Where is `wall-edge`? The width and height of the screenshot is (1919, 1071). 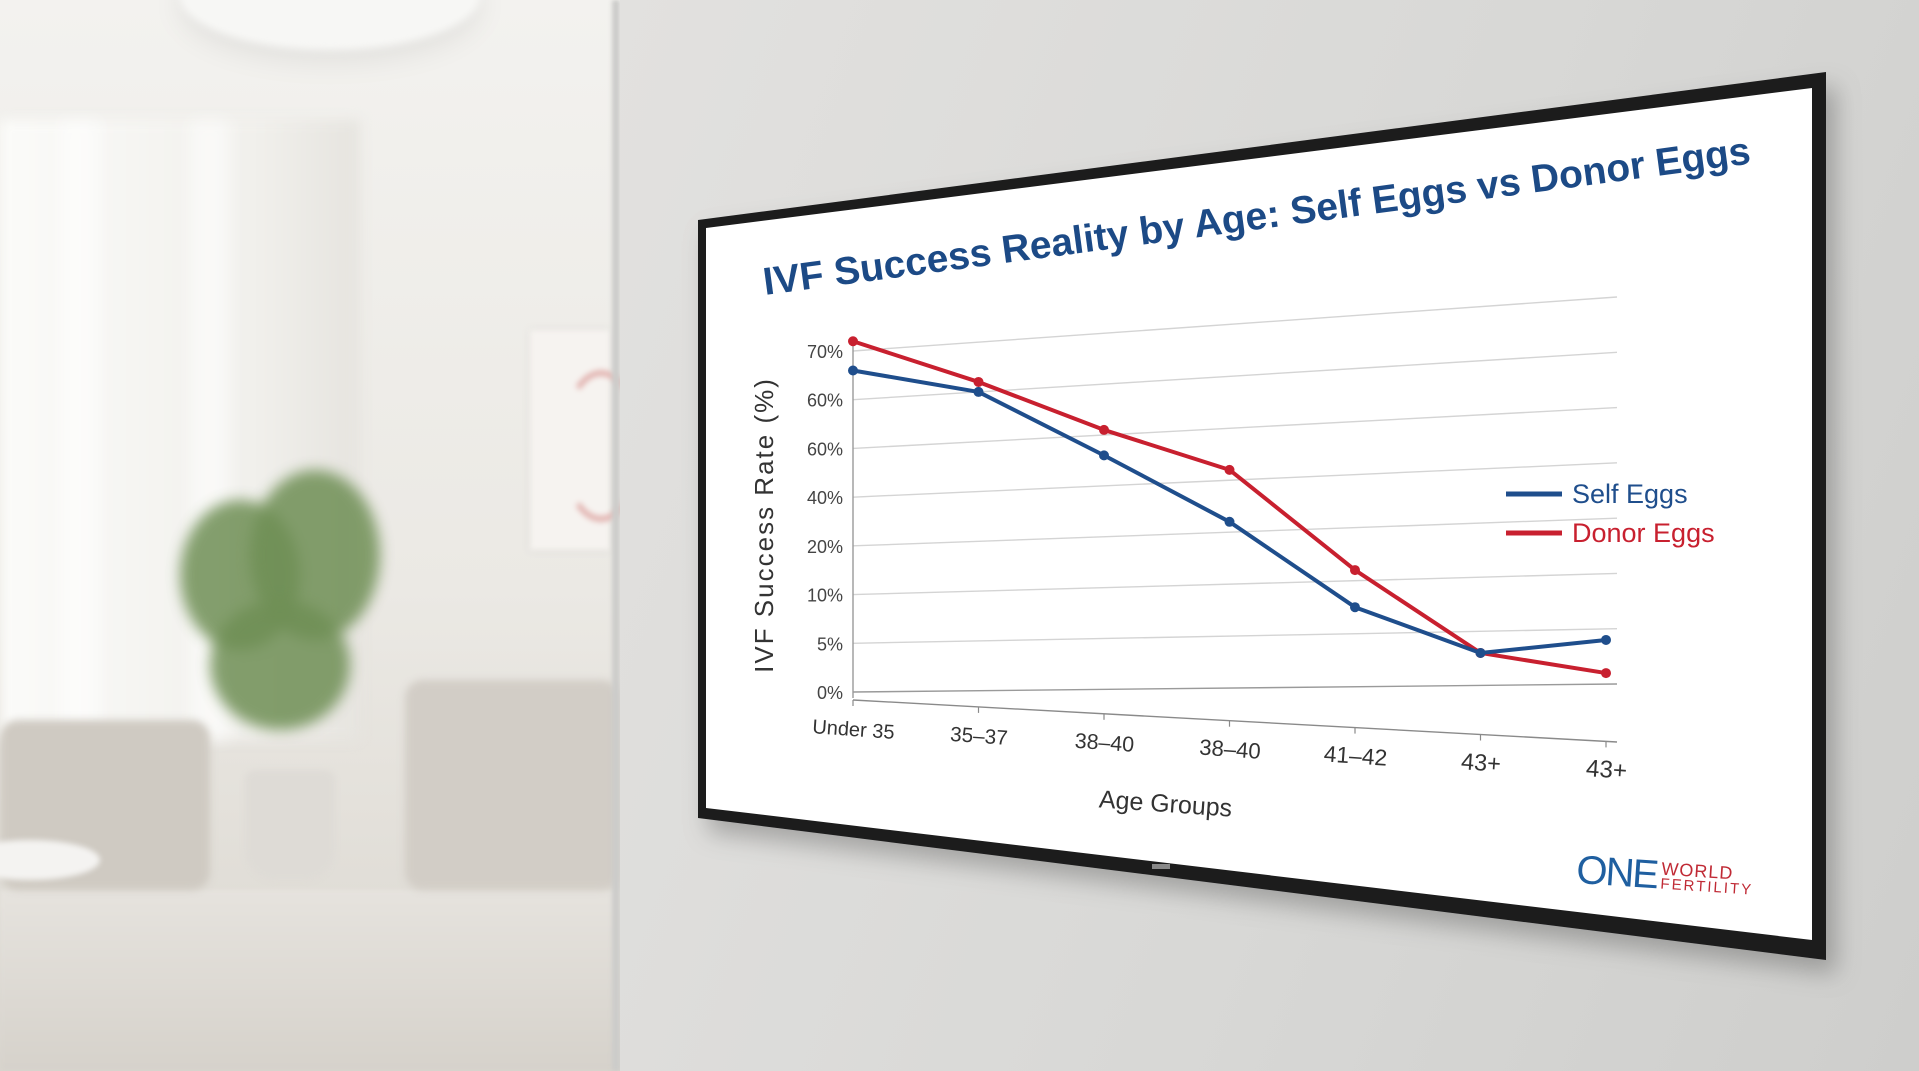 wall-edge is located at coordinates (616, 535).